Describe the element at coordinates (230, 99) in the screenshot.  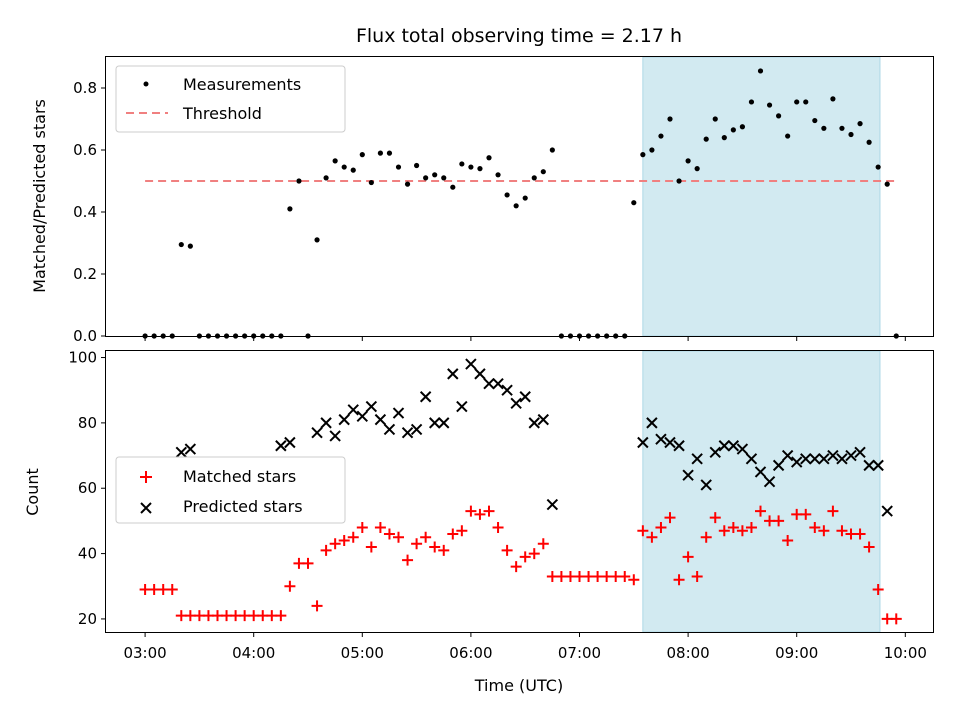
I see `top-legend: Measurements Threshold` at that location.